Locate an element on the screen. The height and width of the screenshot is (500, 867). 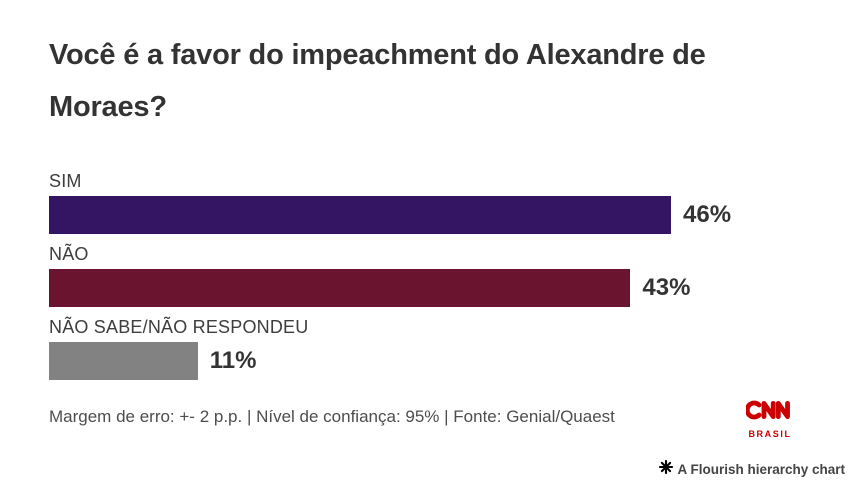
bar-row-sim: SIM 46% is located at coordinates (390, 202).